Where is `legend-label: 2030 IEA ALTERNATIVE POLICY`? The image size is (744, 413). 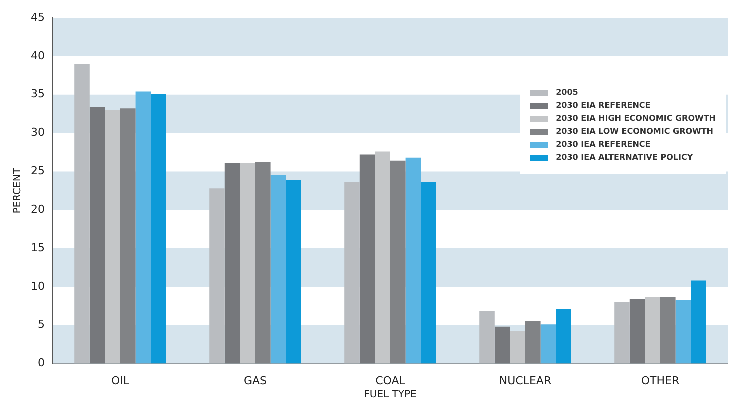
legend-label: 2030 IEA ALTERNATIVE POLICY is located at coordinates (625, 157).